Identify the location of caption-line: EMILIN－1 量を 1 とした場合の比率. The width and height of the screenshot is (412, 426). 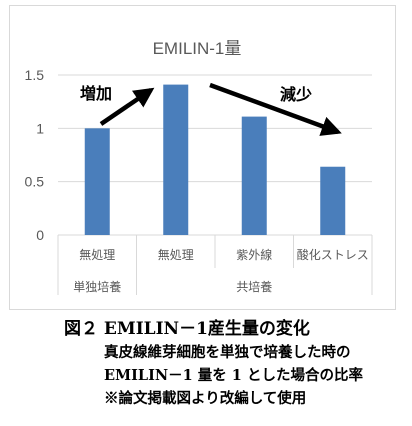
(233, 375).